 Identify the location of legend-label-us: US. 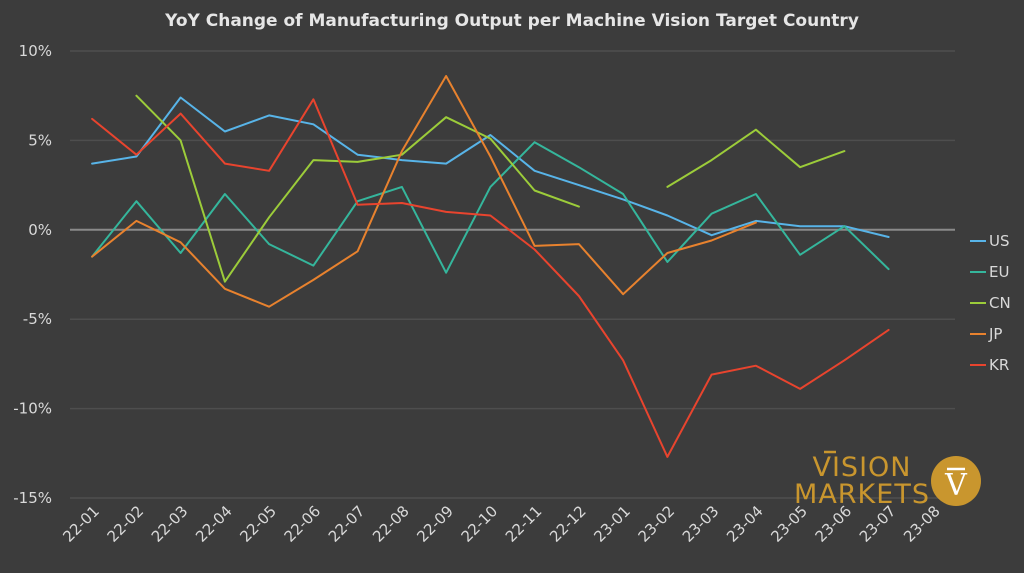
(999, 241).